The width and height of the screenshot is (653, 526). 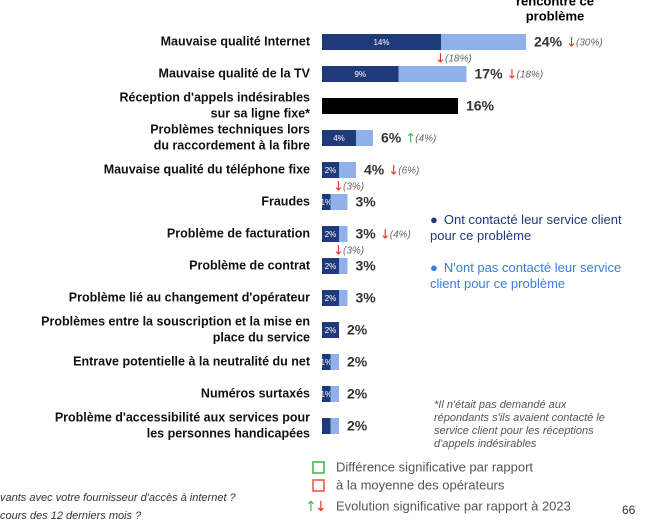 What do you see at coordinates (214, 97) in the screenshot?
I see `category-label: Réception d'appels indésirables` at bounding box center [214, 97].